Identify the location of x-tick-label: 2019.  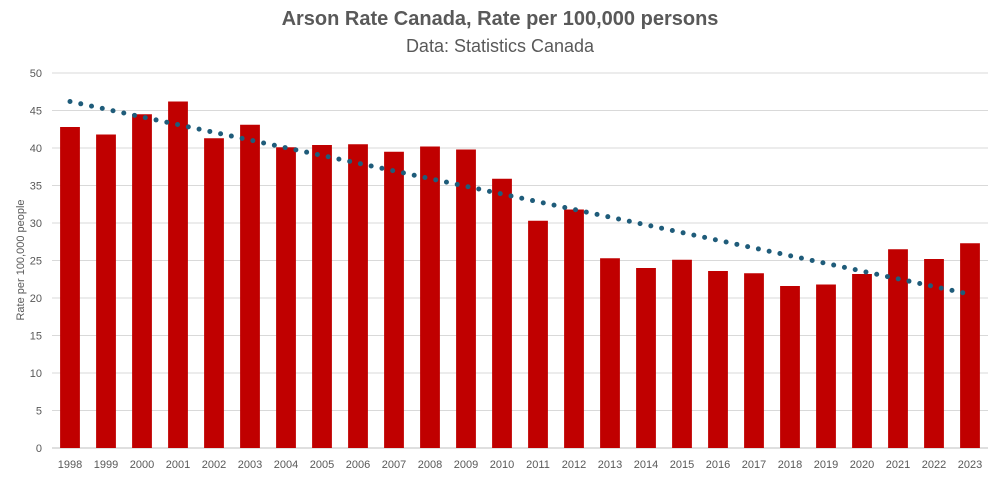
(826, 465).